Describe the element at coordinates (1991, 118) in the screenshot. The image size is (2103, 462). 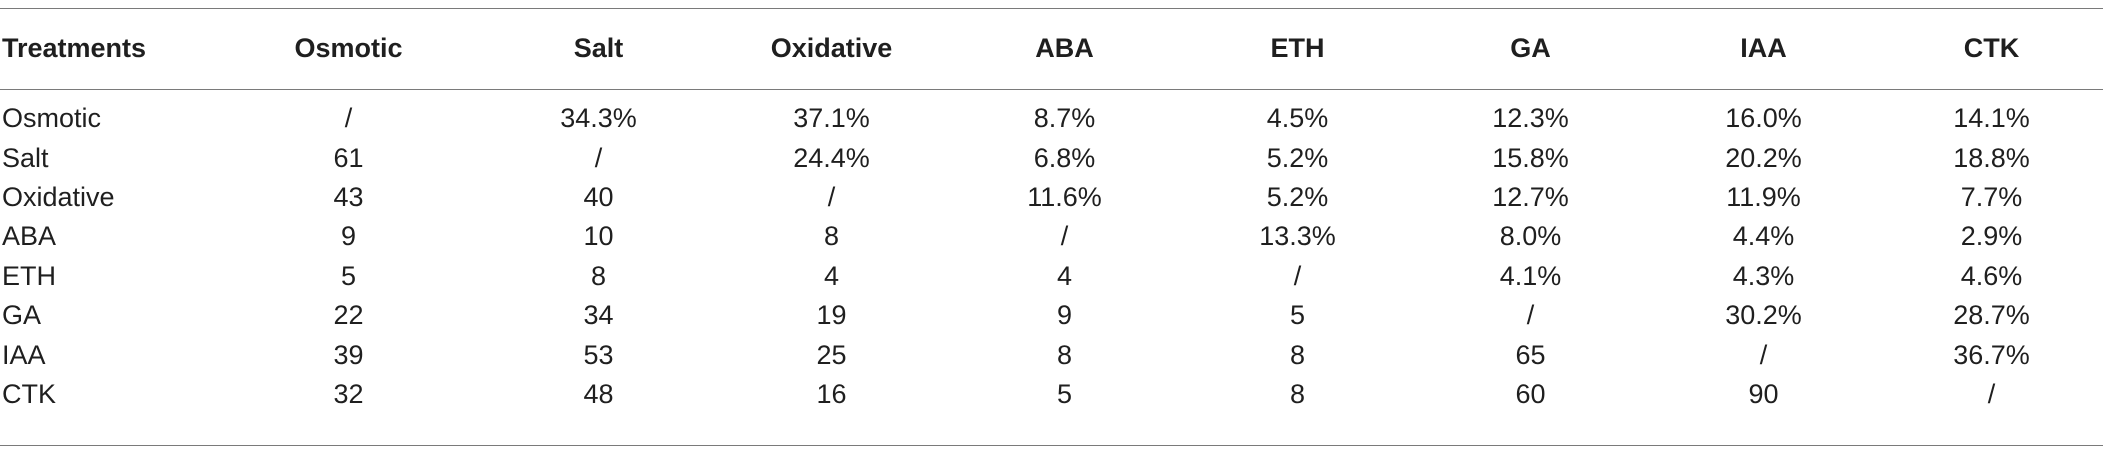
I see `table-cell: 14.1%` at that location.